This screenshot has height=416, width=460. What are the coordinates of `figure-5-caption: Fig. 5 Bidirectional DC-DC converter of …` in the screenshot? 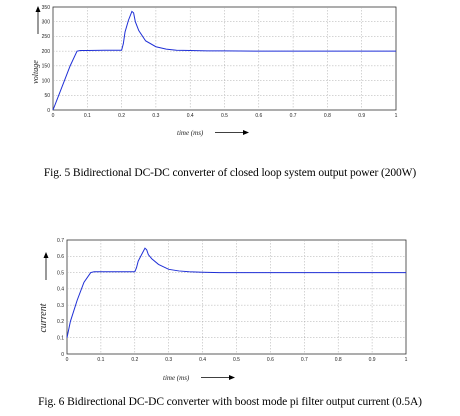 It's located at (230, 173).